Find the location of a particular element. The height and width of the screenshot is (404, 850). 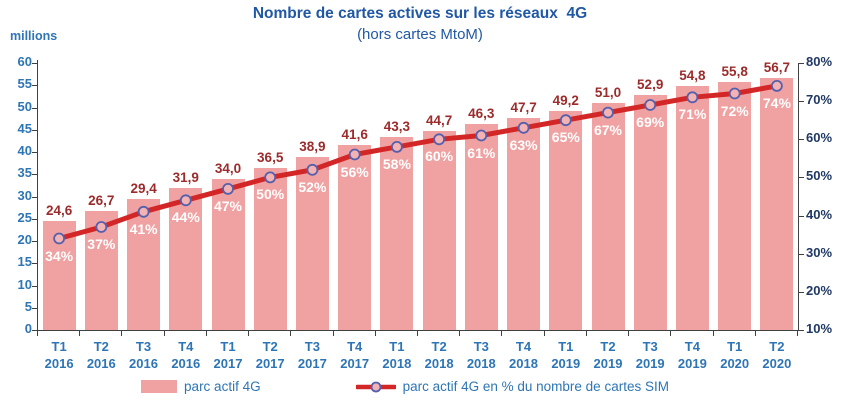

x-axis-category-label: T4 2017 is located at coordinates (355, 355).